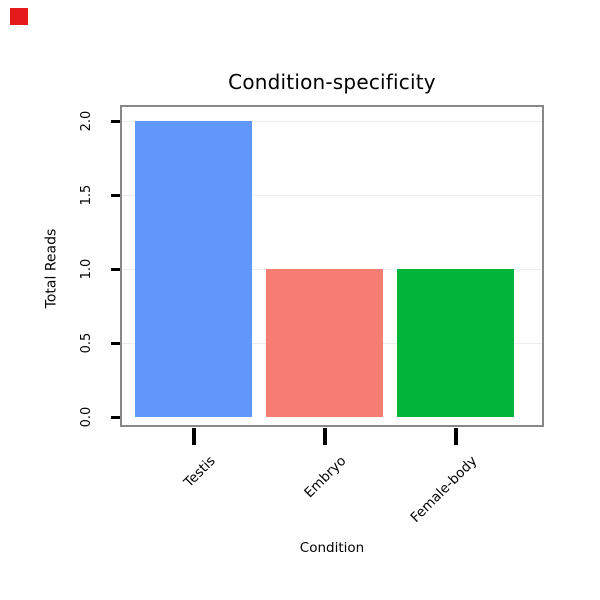 This screenshot has width=600, height=600. Describe the element at coordinates (19, 16) in the screenshot. I see `red-corner-marker` at that location.